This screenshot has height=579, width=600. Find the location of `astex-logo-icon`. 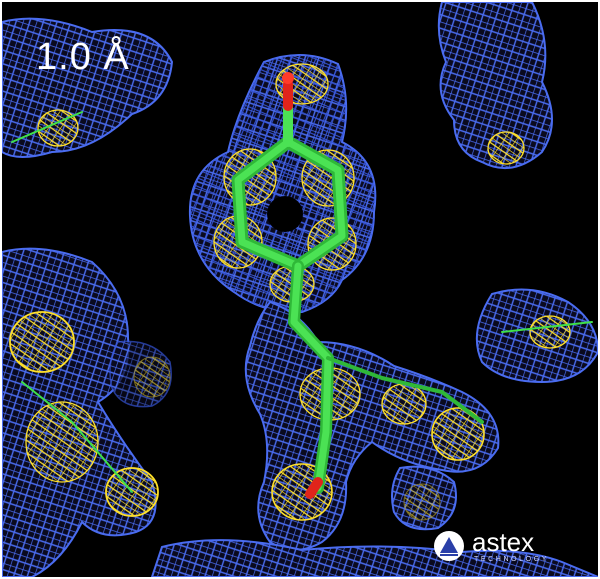

astex-logo-icon is located at coordinates (449, 546).